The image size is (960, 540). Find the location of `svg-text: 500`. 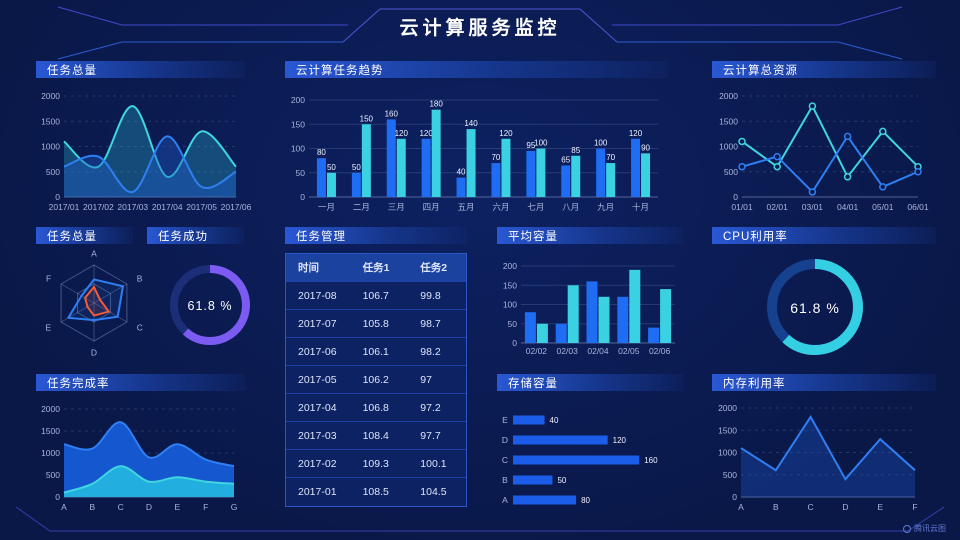

svg-text: 500 is located at coordinates (53, 172).